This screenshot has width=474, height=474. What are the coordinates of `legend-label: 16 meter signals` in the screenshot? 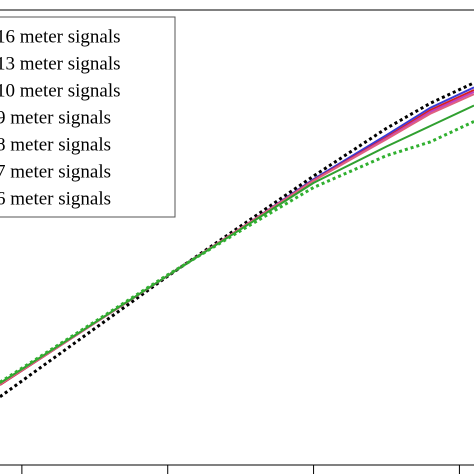 It's located at (60, 36).